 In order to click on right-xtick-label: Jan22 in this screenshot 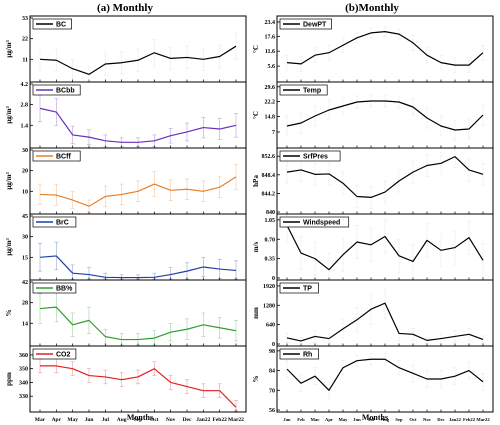, I will do `click(455, 419)`.